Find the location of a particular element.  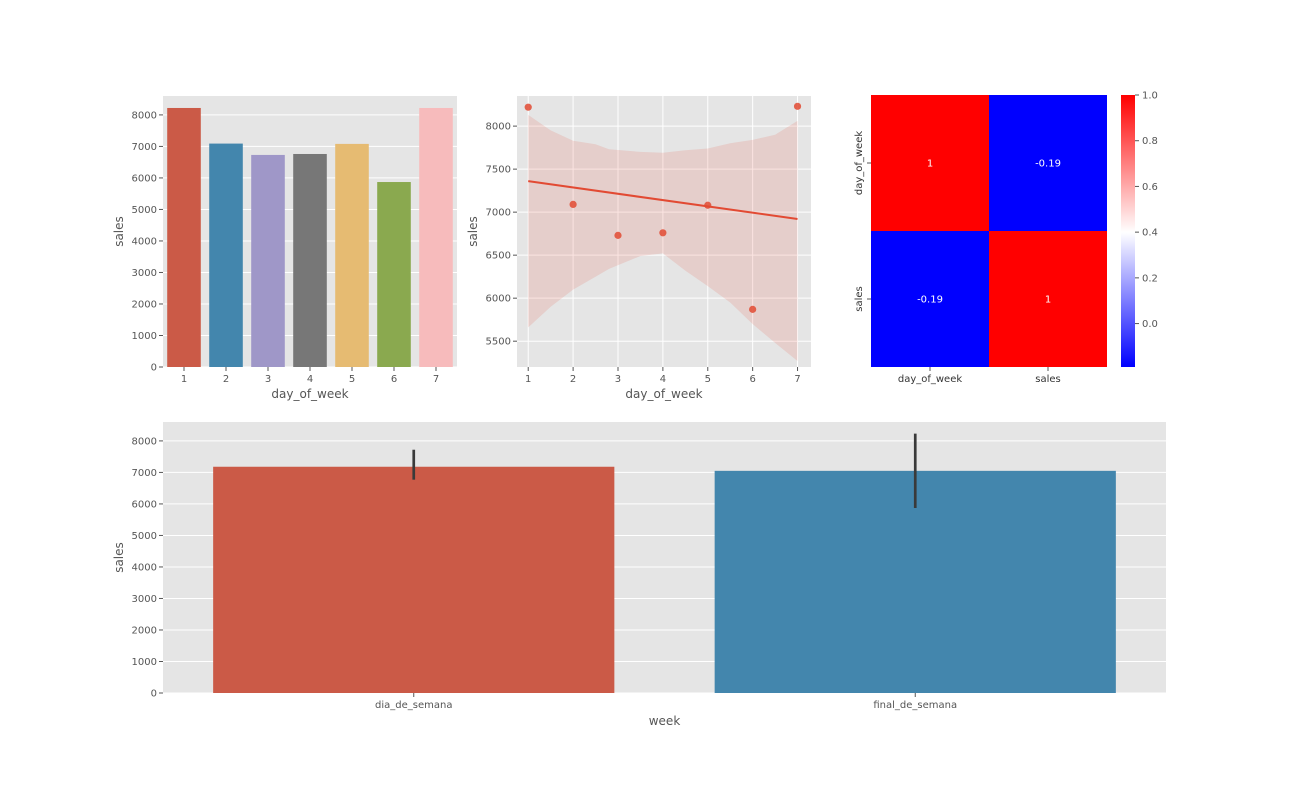

x-tick-label: day_of_week is located at coordinates (930, 379).